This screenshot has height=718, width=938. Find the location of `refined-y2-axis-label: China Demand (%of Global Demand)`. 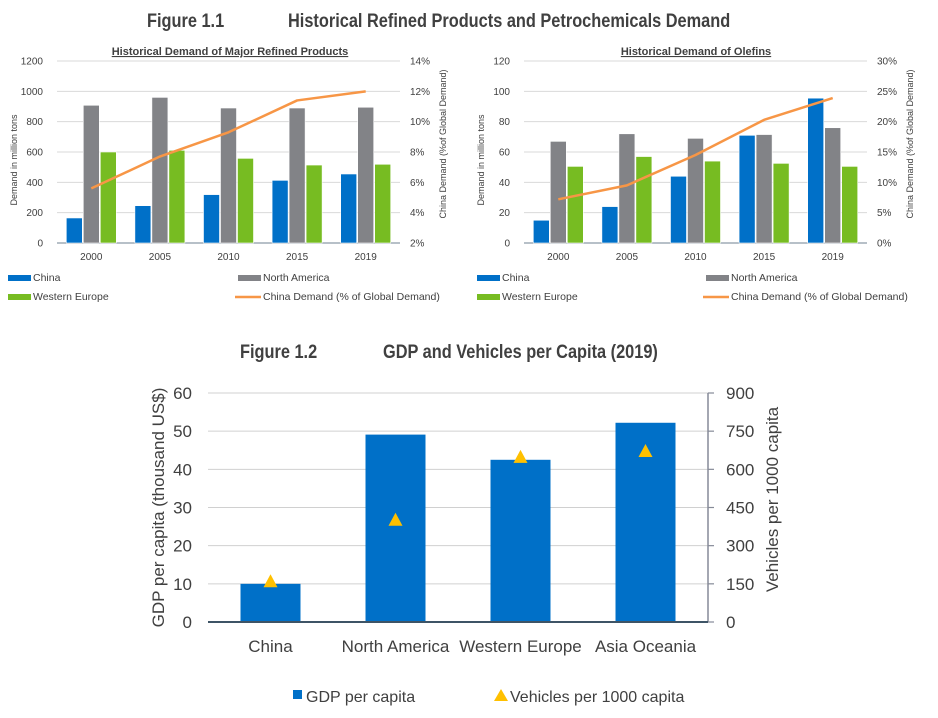

refined-y2-axis-label: China Demand (%of Global Demand) is located at coordinates (443, 143).